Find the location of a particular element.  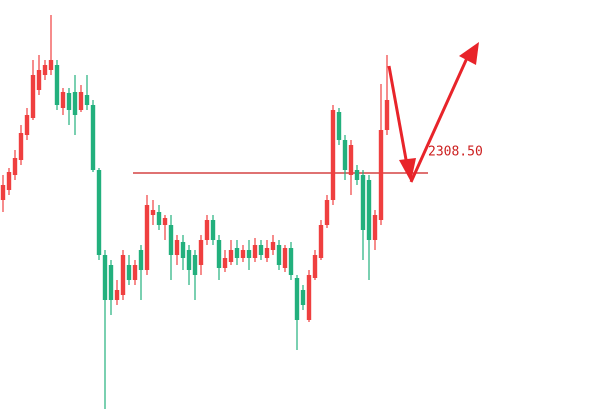

arrow-up-head is located at coordinates (469, 53).